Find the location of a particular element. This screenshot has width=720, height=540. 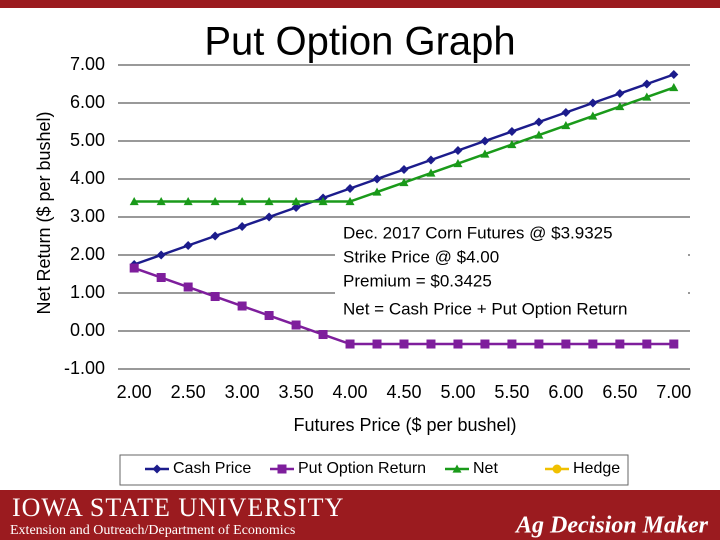

x-tick-label: 6.50 is located at coordinates (619, 392).